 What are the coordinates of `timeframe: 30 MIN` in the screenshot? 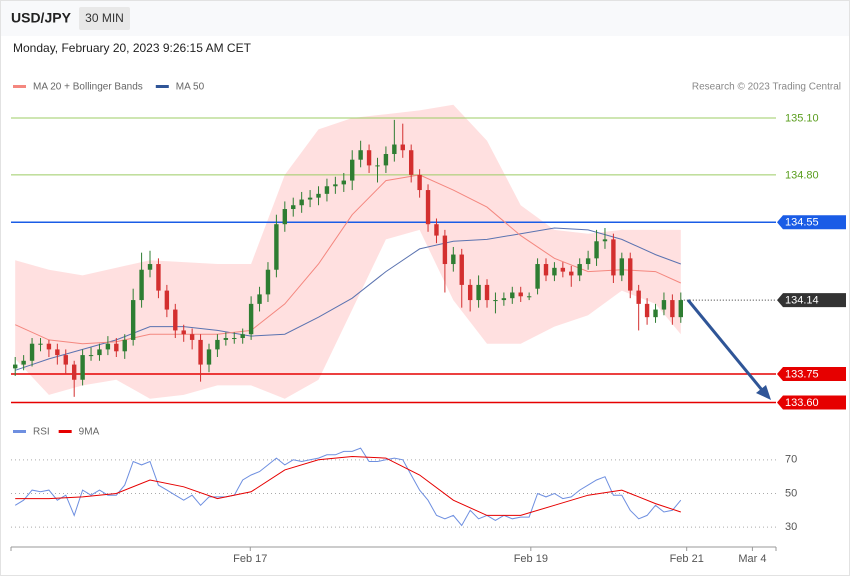 It's located at (104, 18).